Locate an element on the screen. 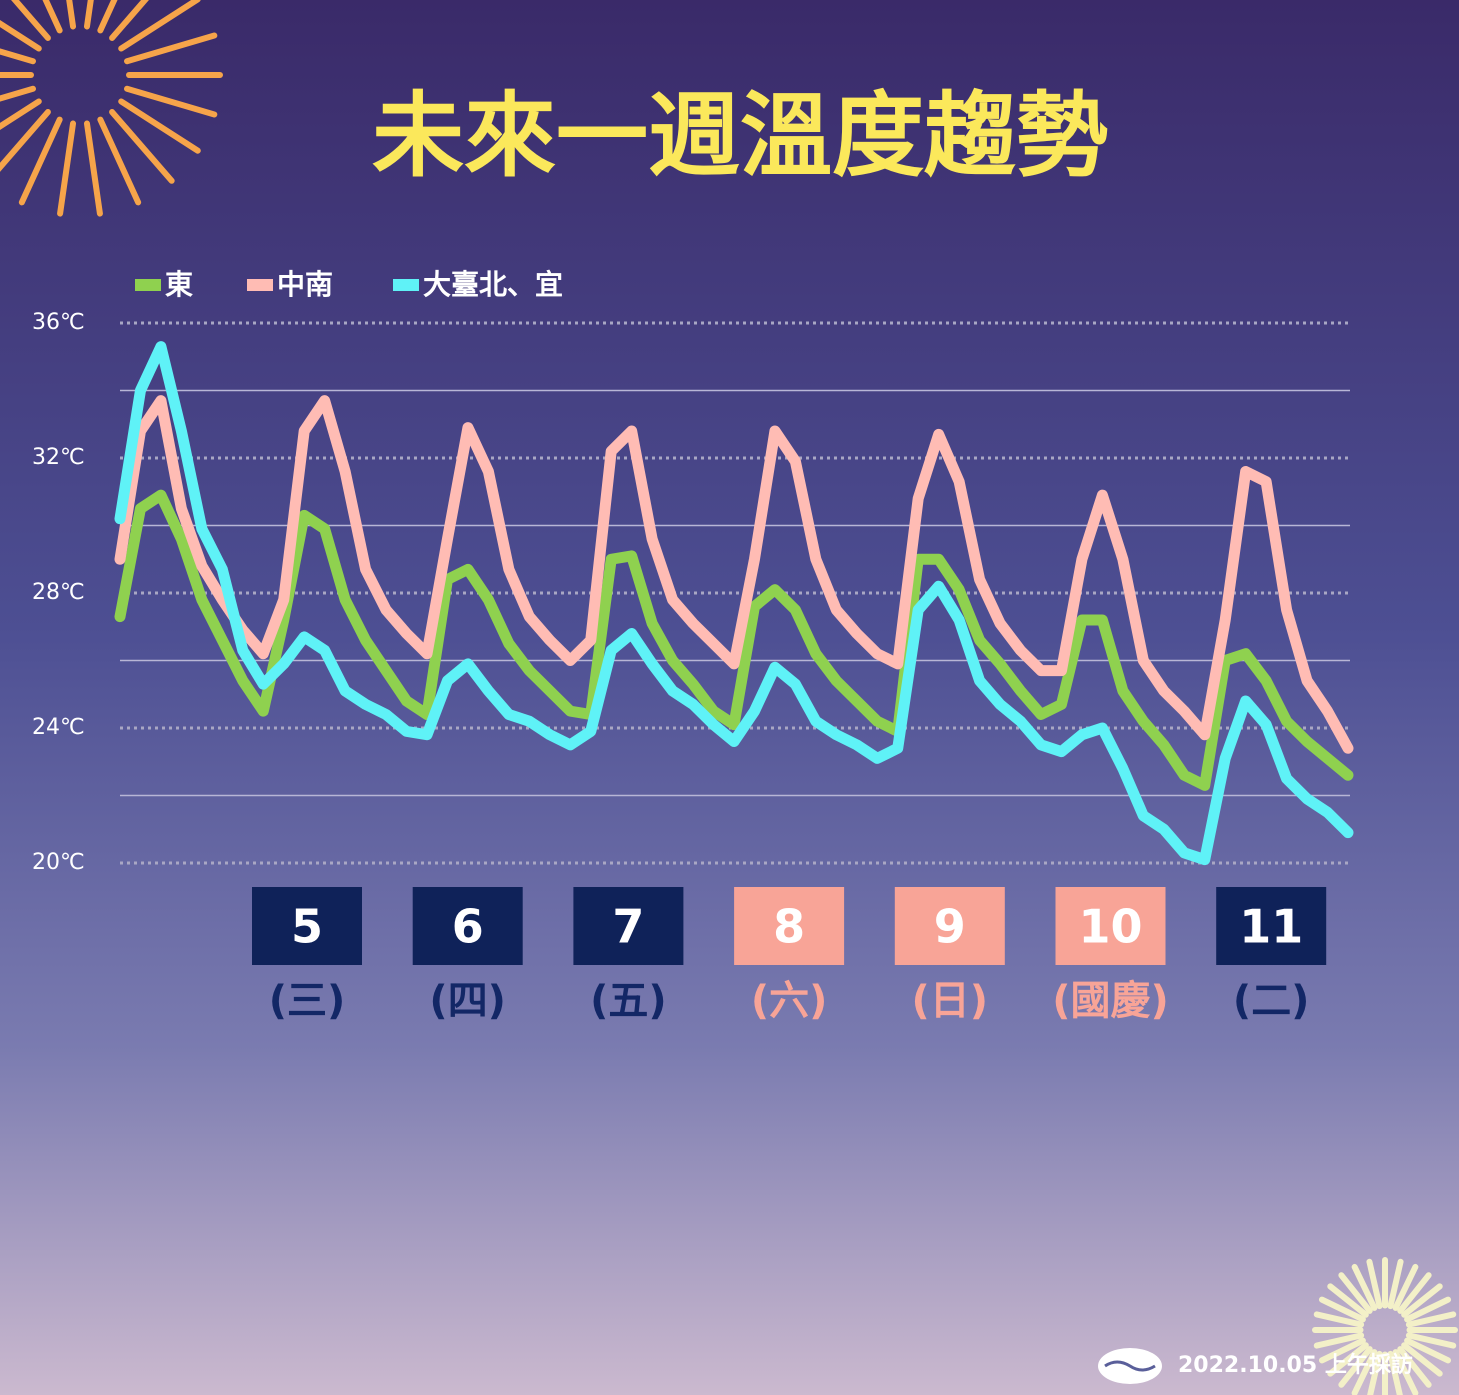 This screenshot has height=1395, width=1459. day-weekday: (二) is located at coordinates (1271, 1001).